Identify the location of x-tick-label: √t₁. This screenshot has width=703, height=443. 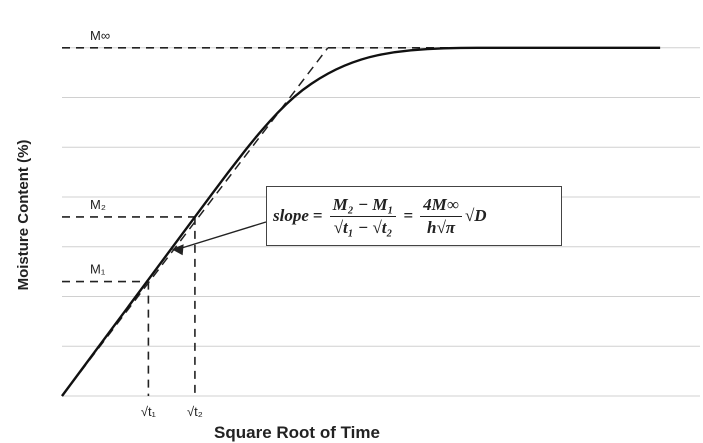
(149, 411).